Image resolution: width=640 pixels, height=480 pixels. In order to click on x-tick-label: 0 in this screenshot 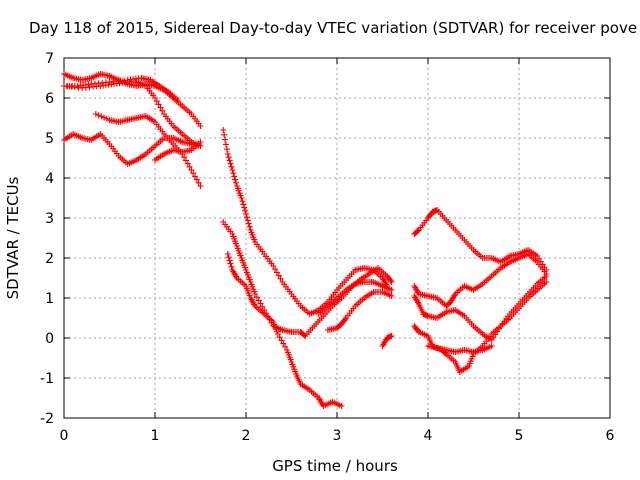, I will do `click(64, 436)`.